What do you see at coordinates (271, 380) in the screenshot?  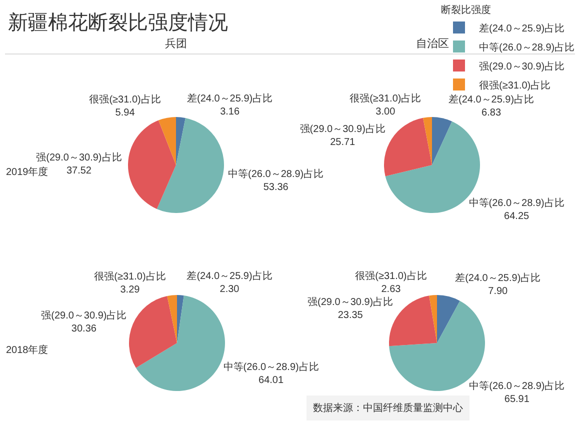 I see `data-label: 64.01` at bounding box center [271, 380].